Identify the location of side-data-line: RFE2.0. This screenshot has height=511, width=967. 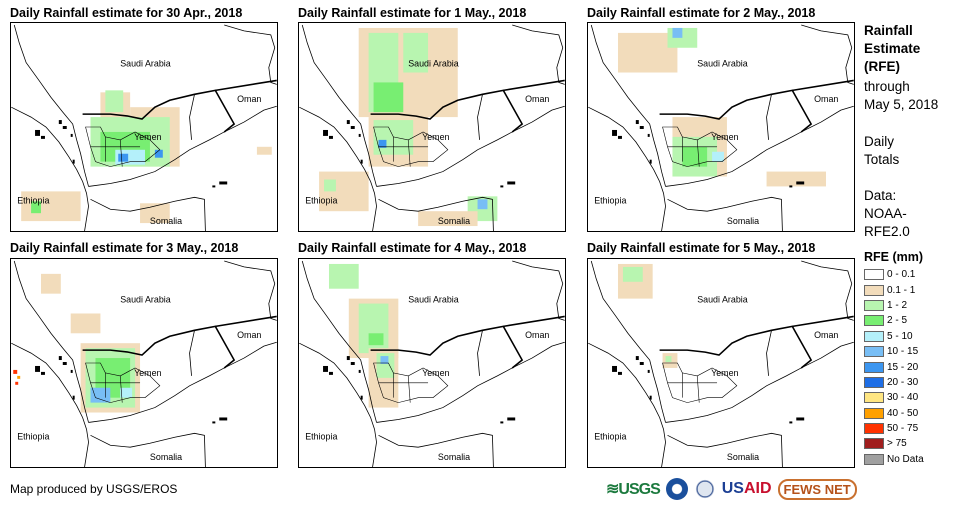
(887, 231).